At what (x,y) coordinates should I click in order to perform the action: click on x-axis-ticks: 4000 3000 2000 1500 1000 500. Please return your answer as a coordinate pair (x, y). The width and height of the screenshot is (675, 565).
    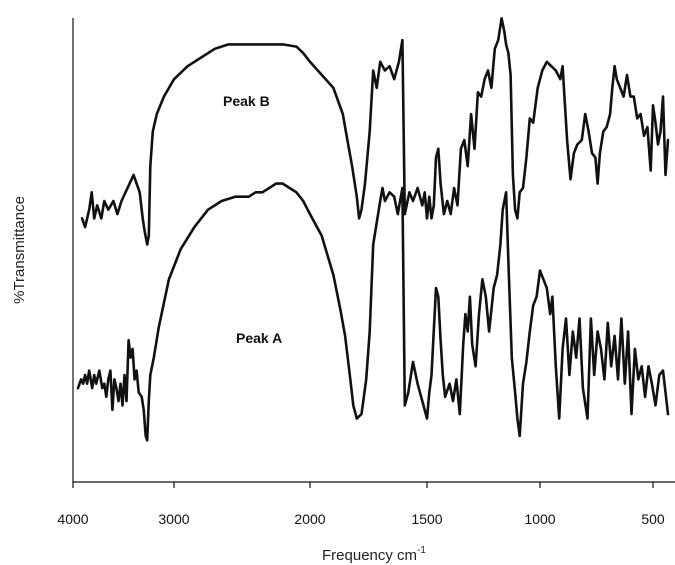
    Looking at the image, I should click on (361, 504).